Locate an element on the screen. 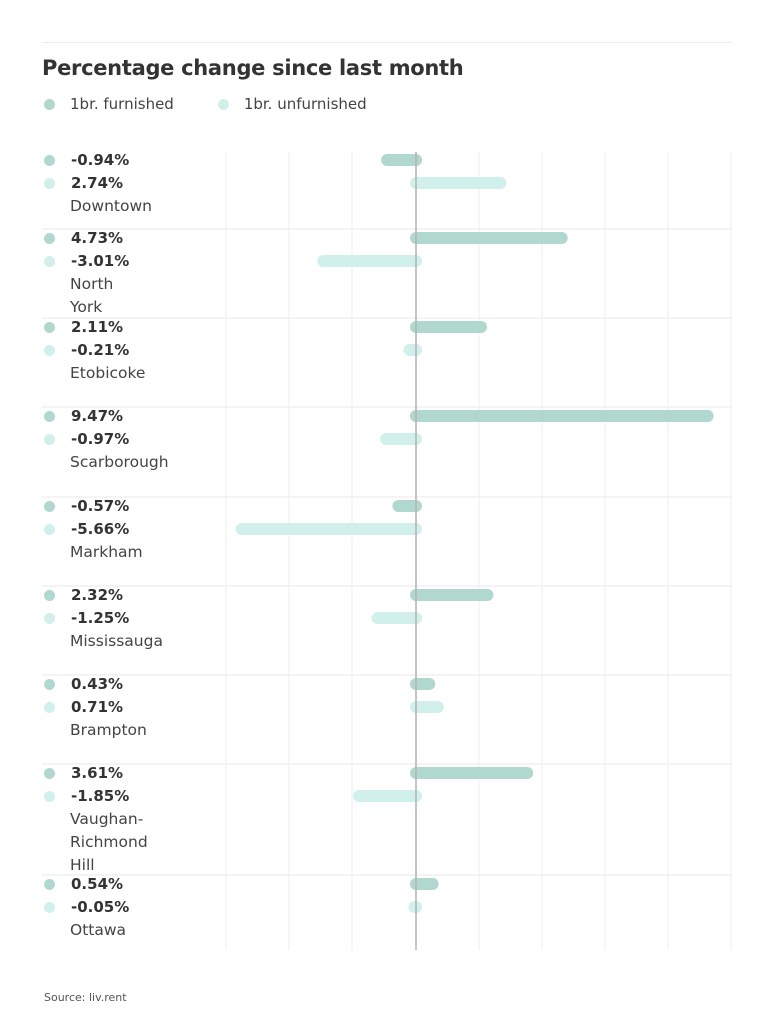 This screenshot has width=774, height=1024. bar-unfurnished-vaughan-richmond-hill is located at coordinates (387, 796).